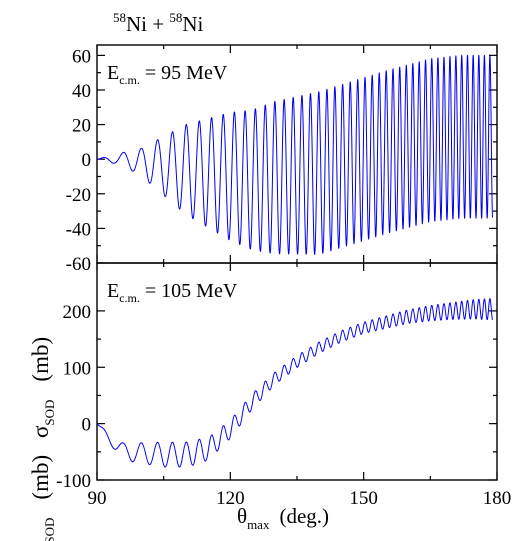  I want to click on y-label-subscript-lower: SOD, so click(49, 529).